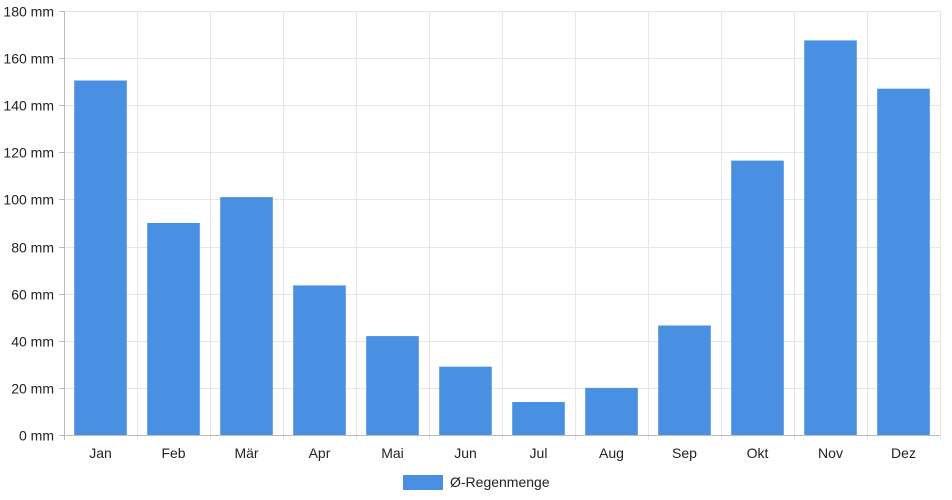 The image size is (952, 500). What do you see at coordinates (28, 59) in the screenshot?
I see `y-tick-label: 160 mm` at bounding box center [28, 59].